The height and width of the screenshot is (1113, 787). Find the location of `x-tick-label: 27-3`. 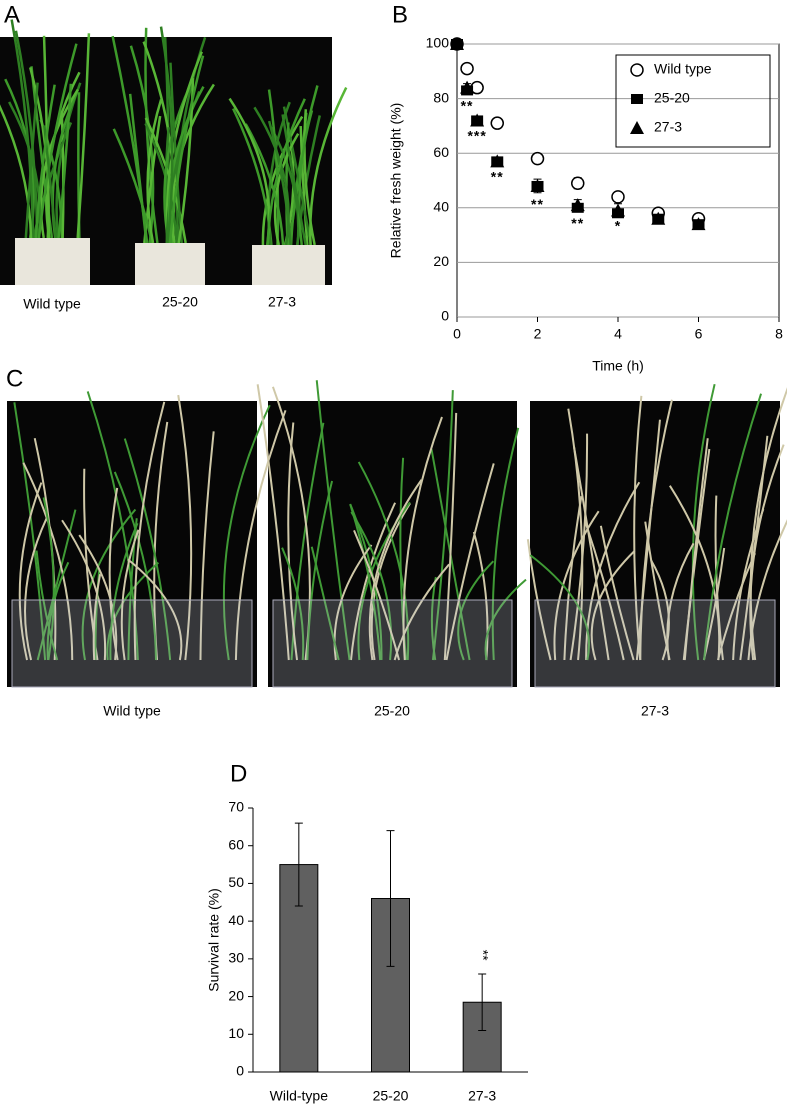

x-tick-label: 27-3 is located at coordinates (482, 1096).